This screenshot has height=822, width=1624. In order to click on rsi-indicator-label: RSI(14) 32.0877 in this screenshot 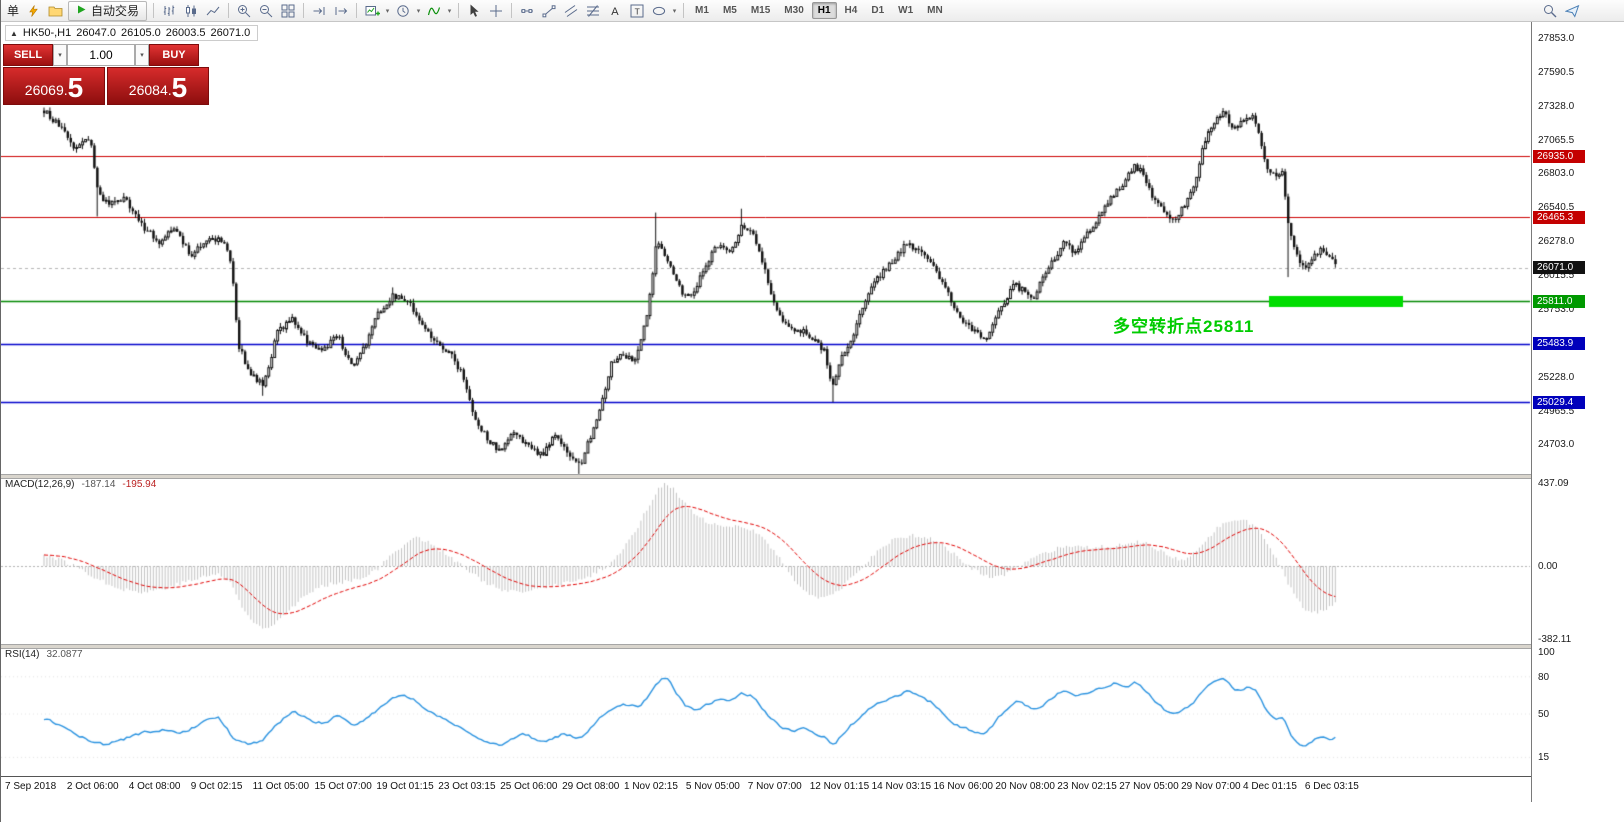, I will do `click(44, 654)`.